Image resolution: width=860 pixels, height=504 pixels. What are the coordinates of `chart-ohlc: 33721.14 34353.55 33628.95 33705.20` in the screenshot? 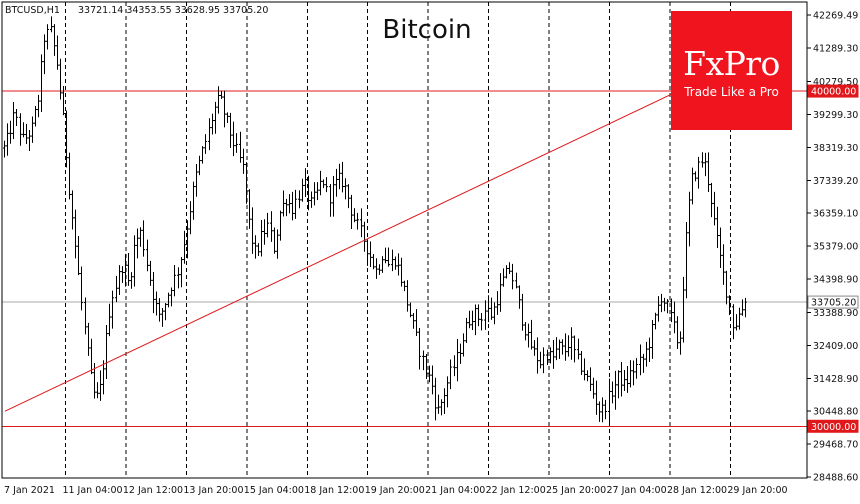 It's located at (173, 10).